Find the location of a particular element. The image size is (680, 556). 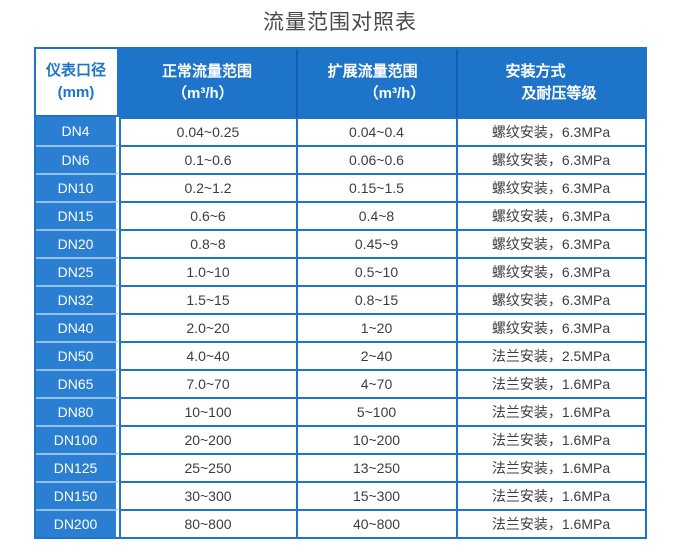

normal-range-cell: 0.6~6 is located at coordinates (207, 215).